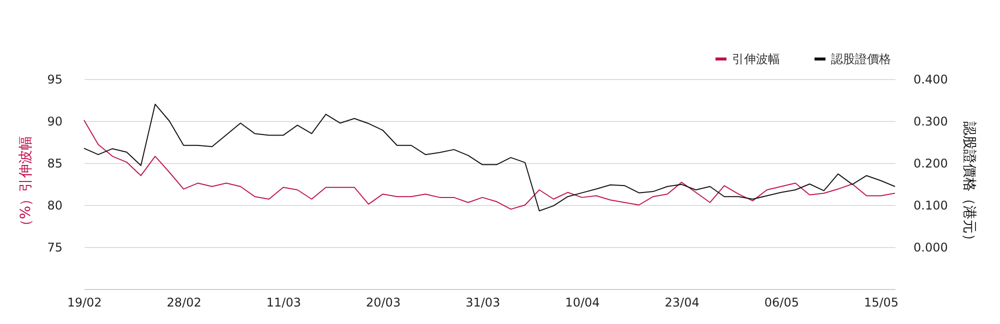  What do you see at coordinates (54, 121) in the screenshot?
I see `y-tick-label: 90` at bounding box center [54, 121].